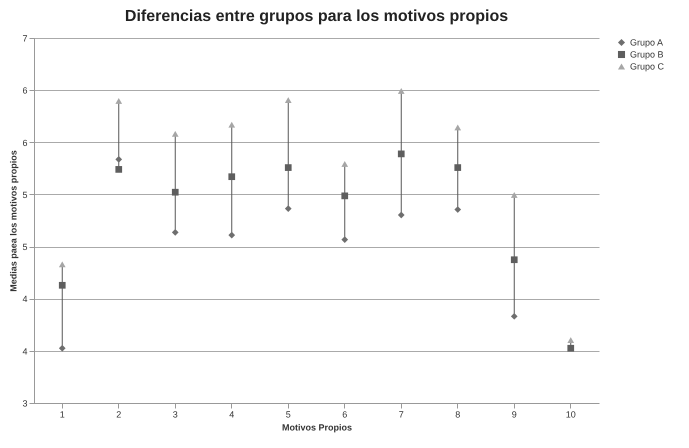 The image size is (689, 448). I want to click on legend-label: Grupo A, so click(647, 43).